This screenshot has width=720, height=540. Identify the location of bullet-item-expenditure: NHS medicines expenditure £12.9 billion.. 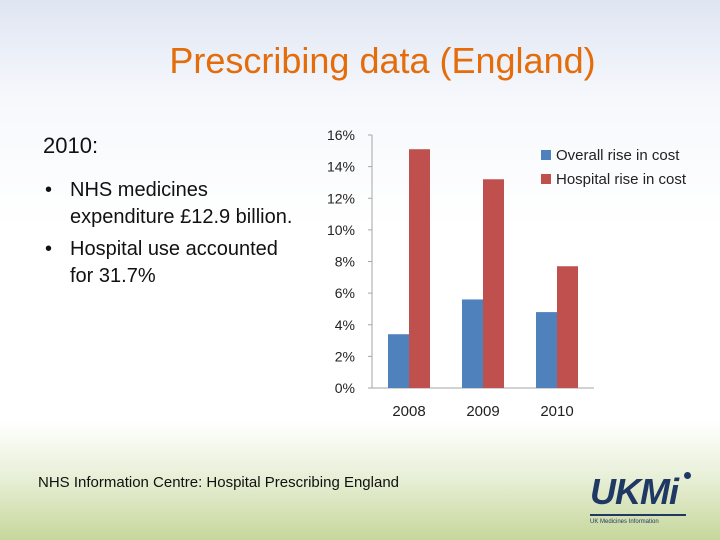
(173, 204).